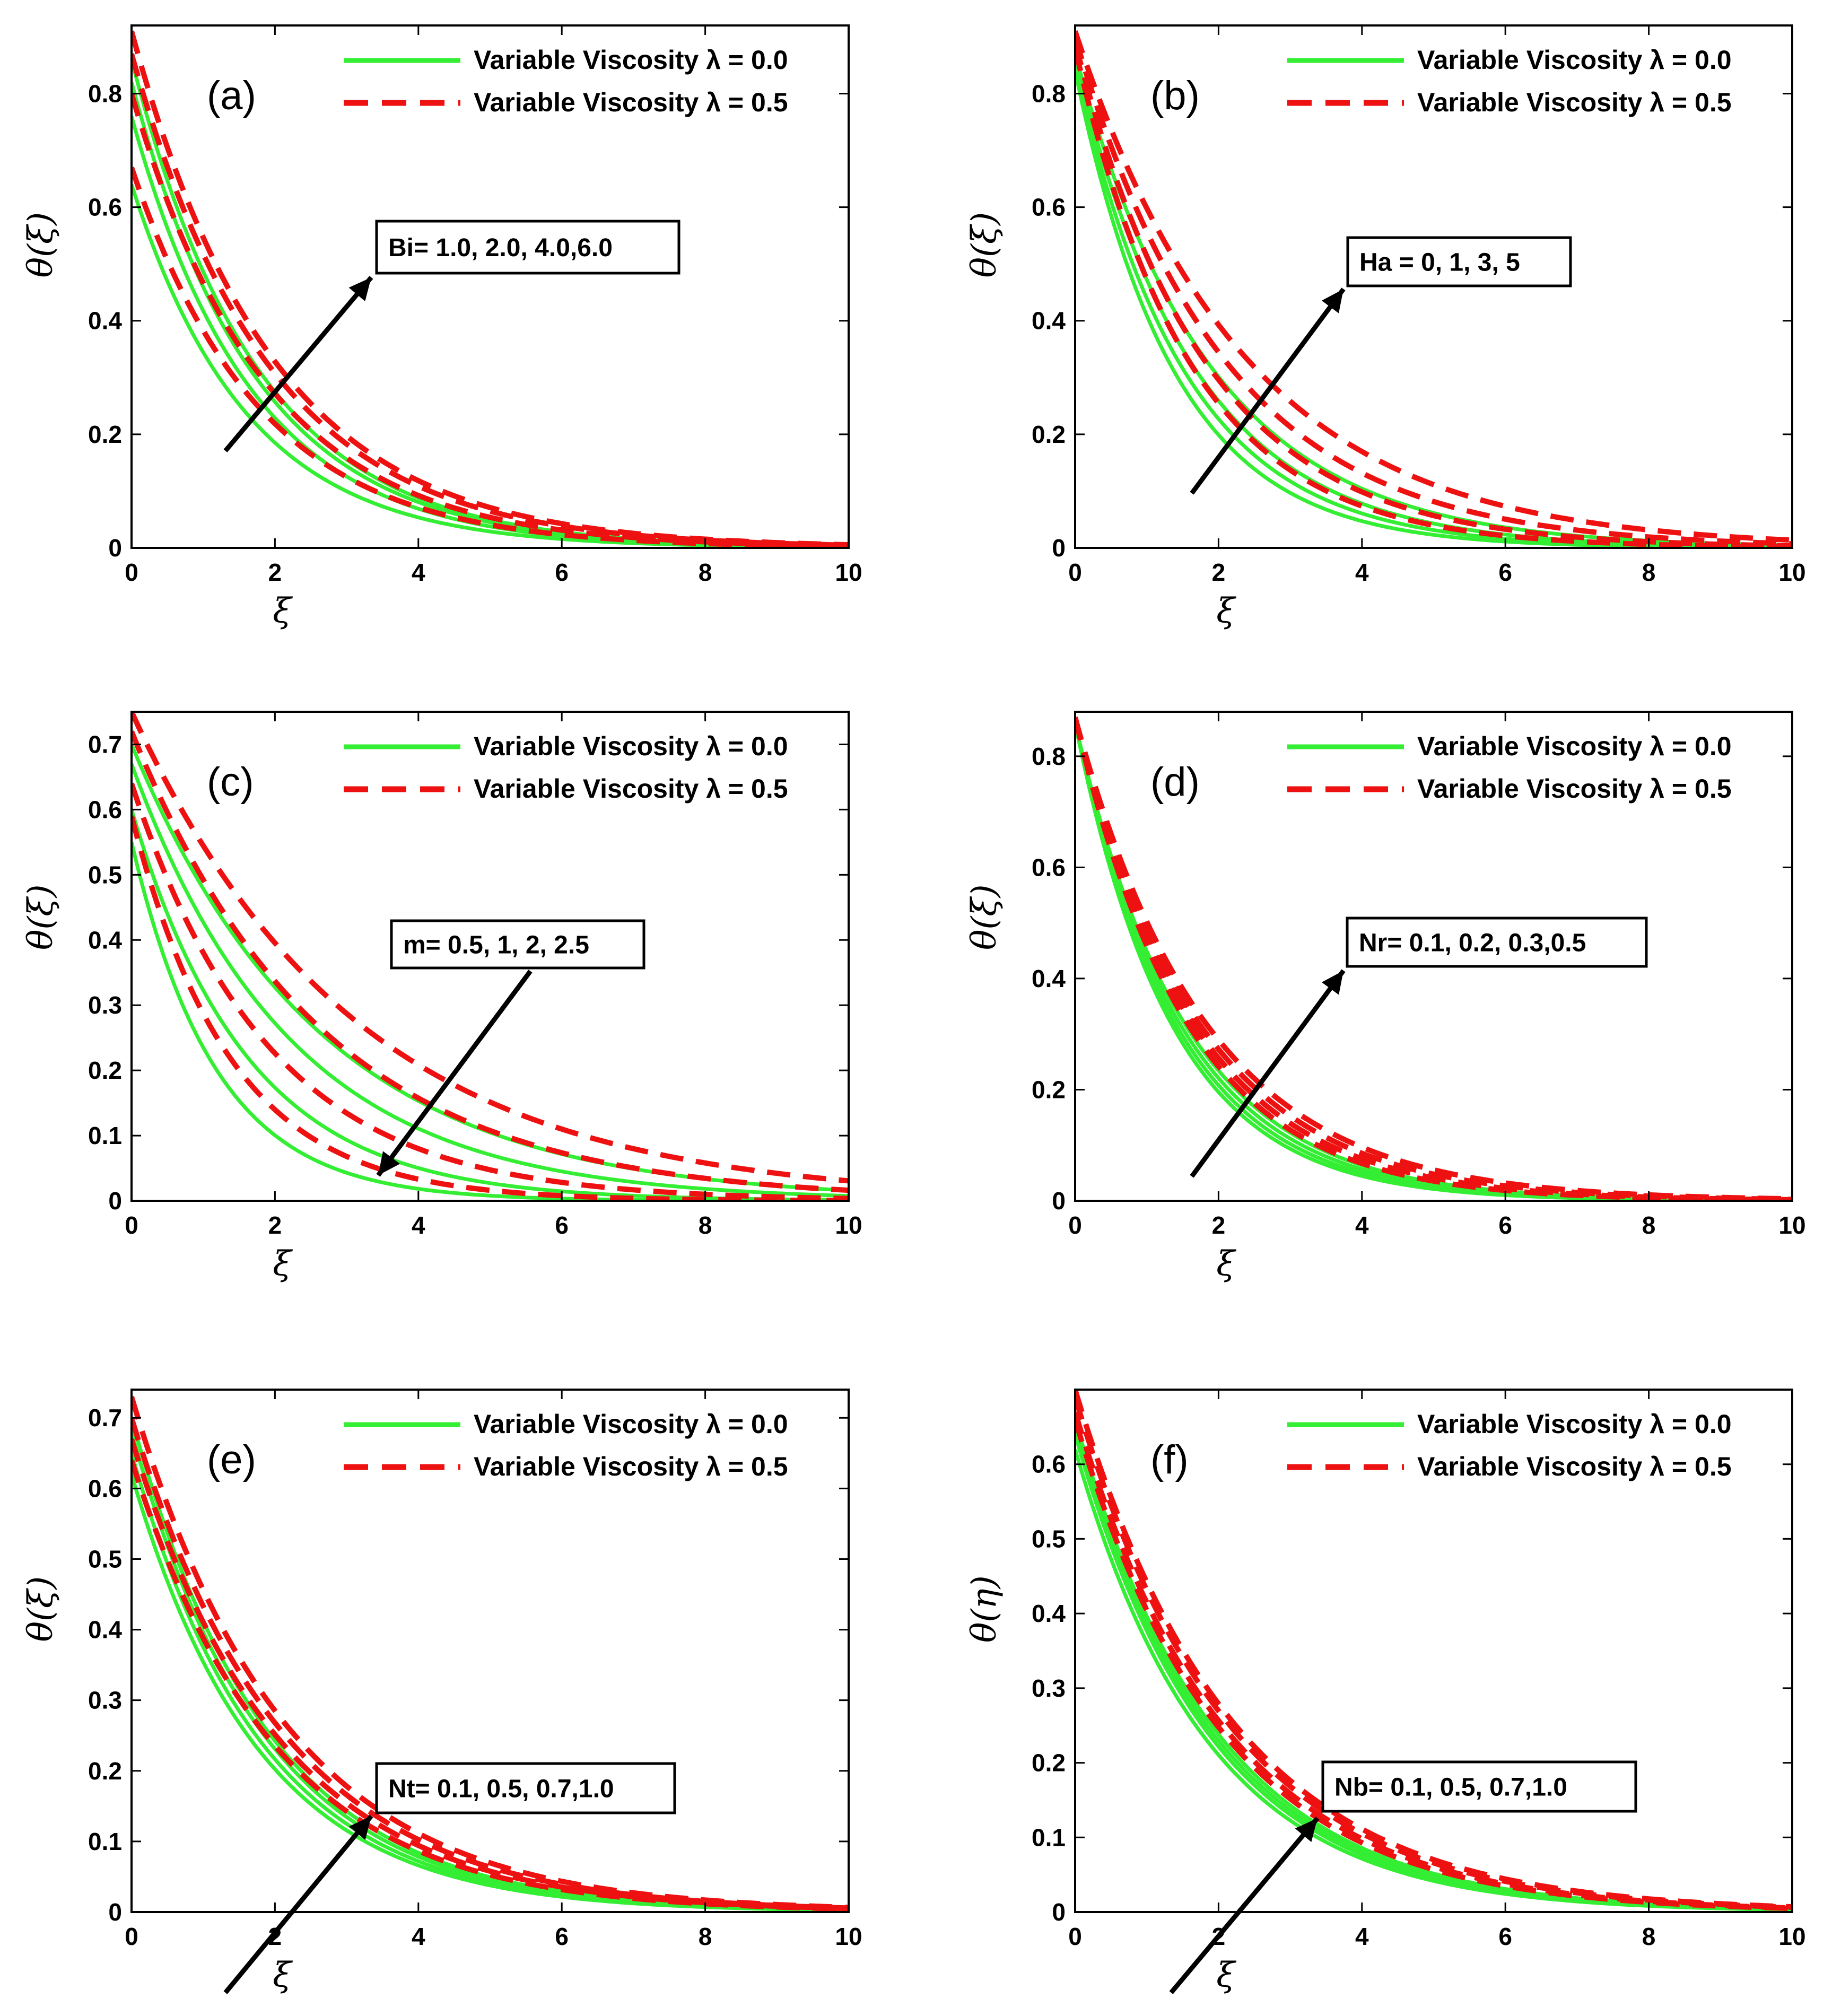 The width and height of the screenshot is (1841, 2016). I want to click on annotation-text: Nt= 0.1, 0.5, 0.7,1.0, so click(501, 1789).